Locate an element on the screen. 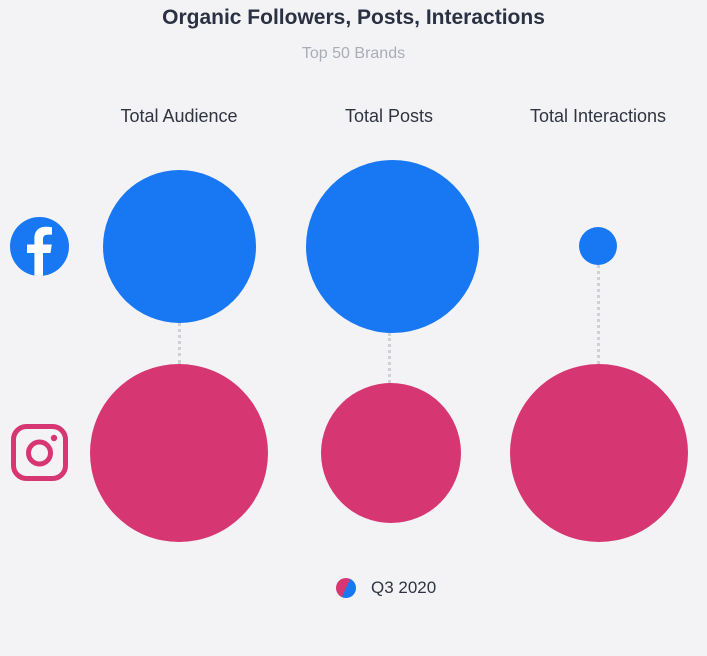  column-label-total-audience: Total Audience is located at coordinates (179, 116).